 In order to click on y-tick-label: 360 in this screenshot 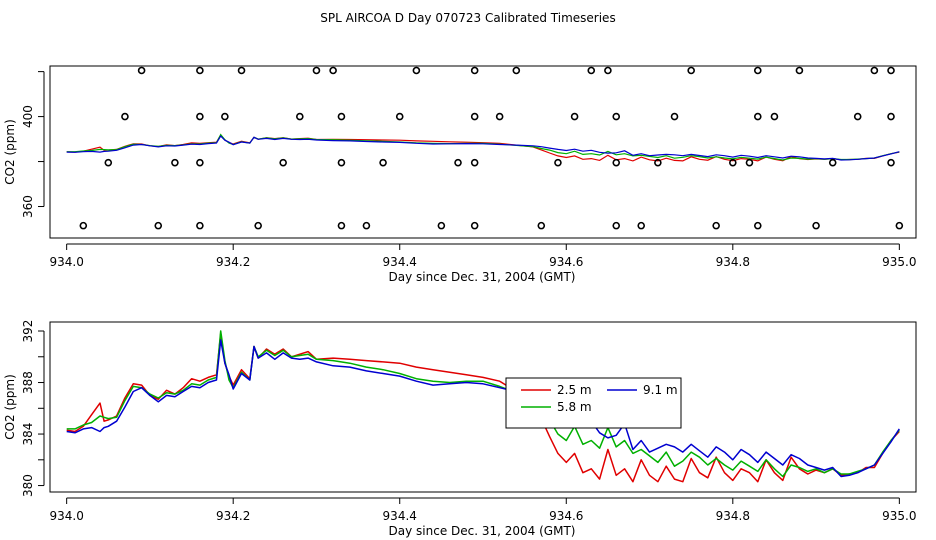, I will do `click(28, 206)`.